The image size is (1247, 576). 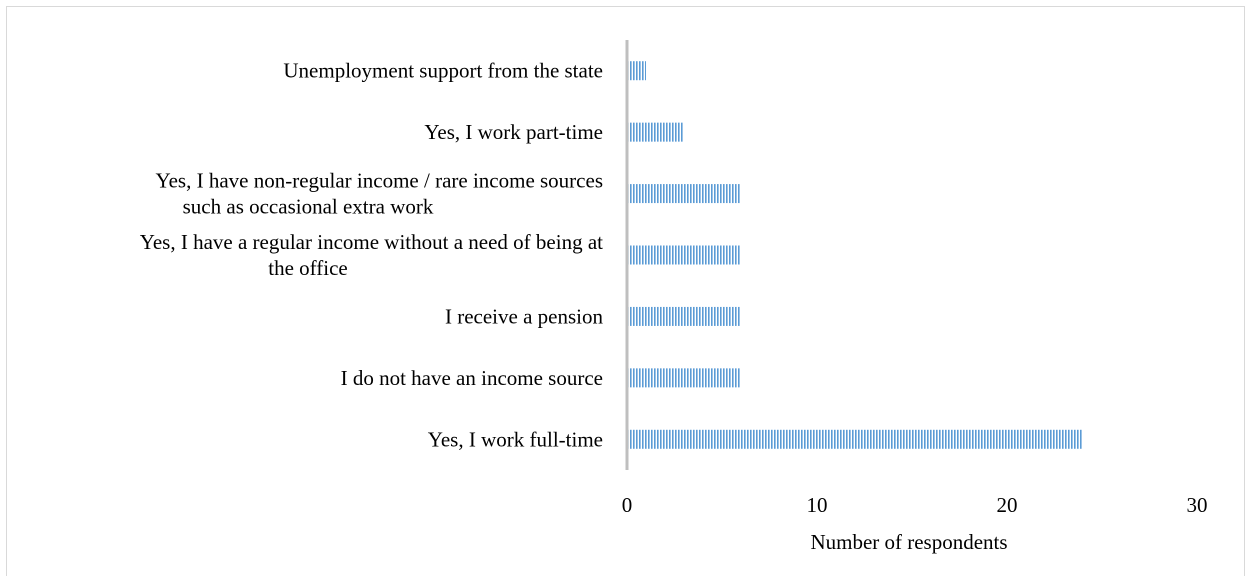 I want to click on category-label: the office, so click(x=308, y=268).